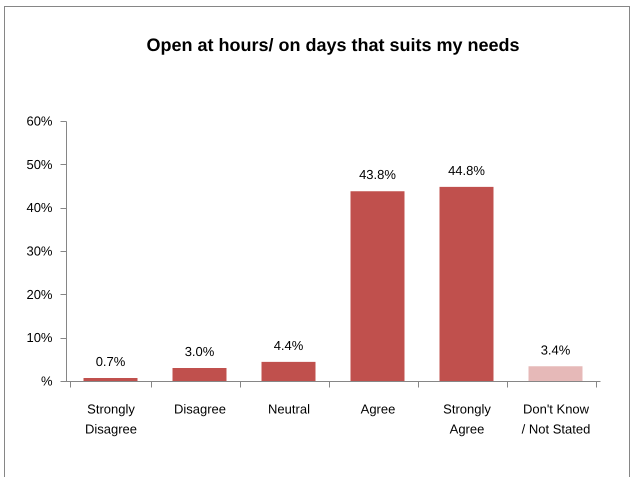 This screenshot has height=477, width=637. I want to click on data-label: 43.8%, so click(377, 174).